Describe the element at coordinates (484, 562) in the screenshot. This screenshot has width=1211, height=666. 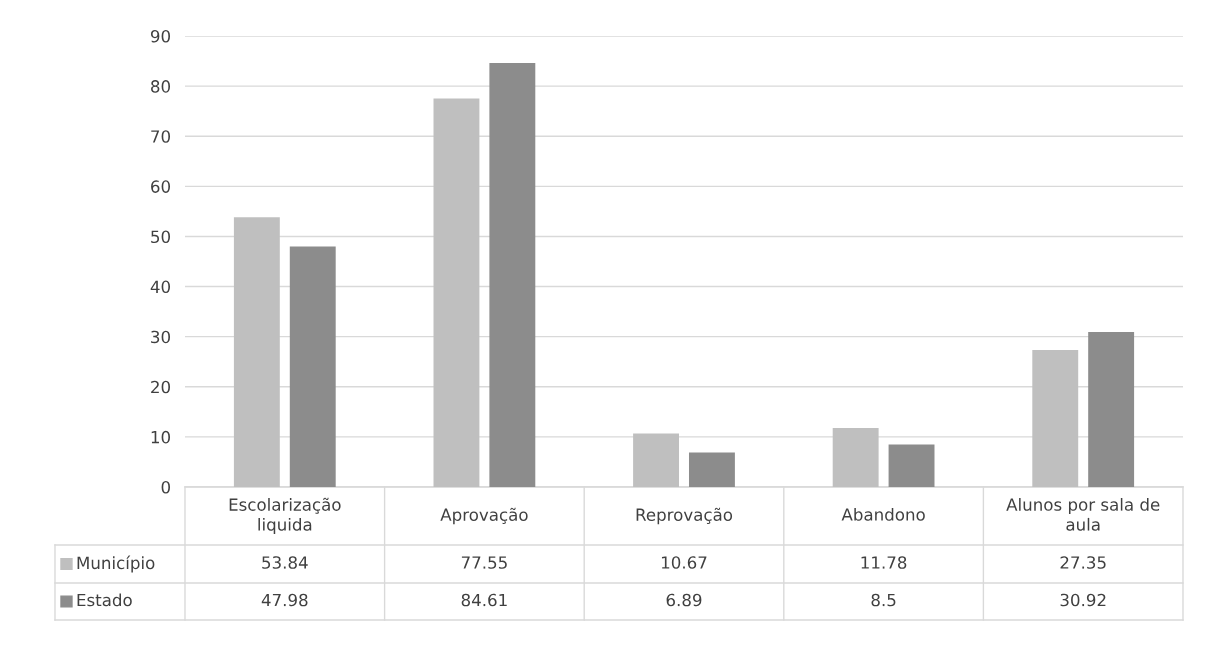
I see `data-label: 77.55` at that location.